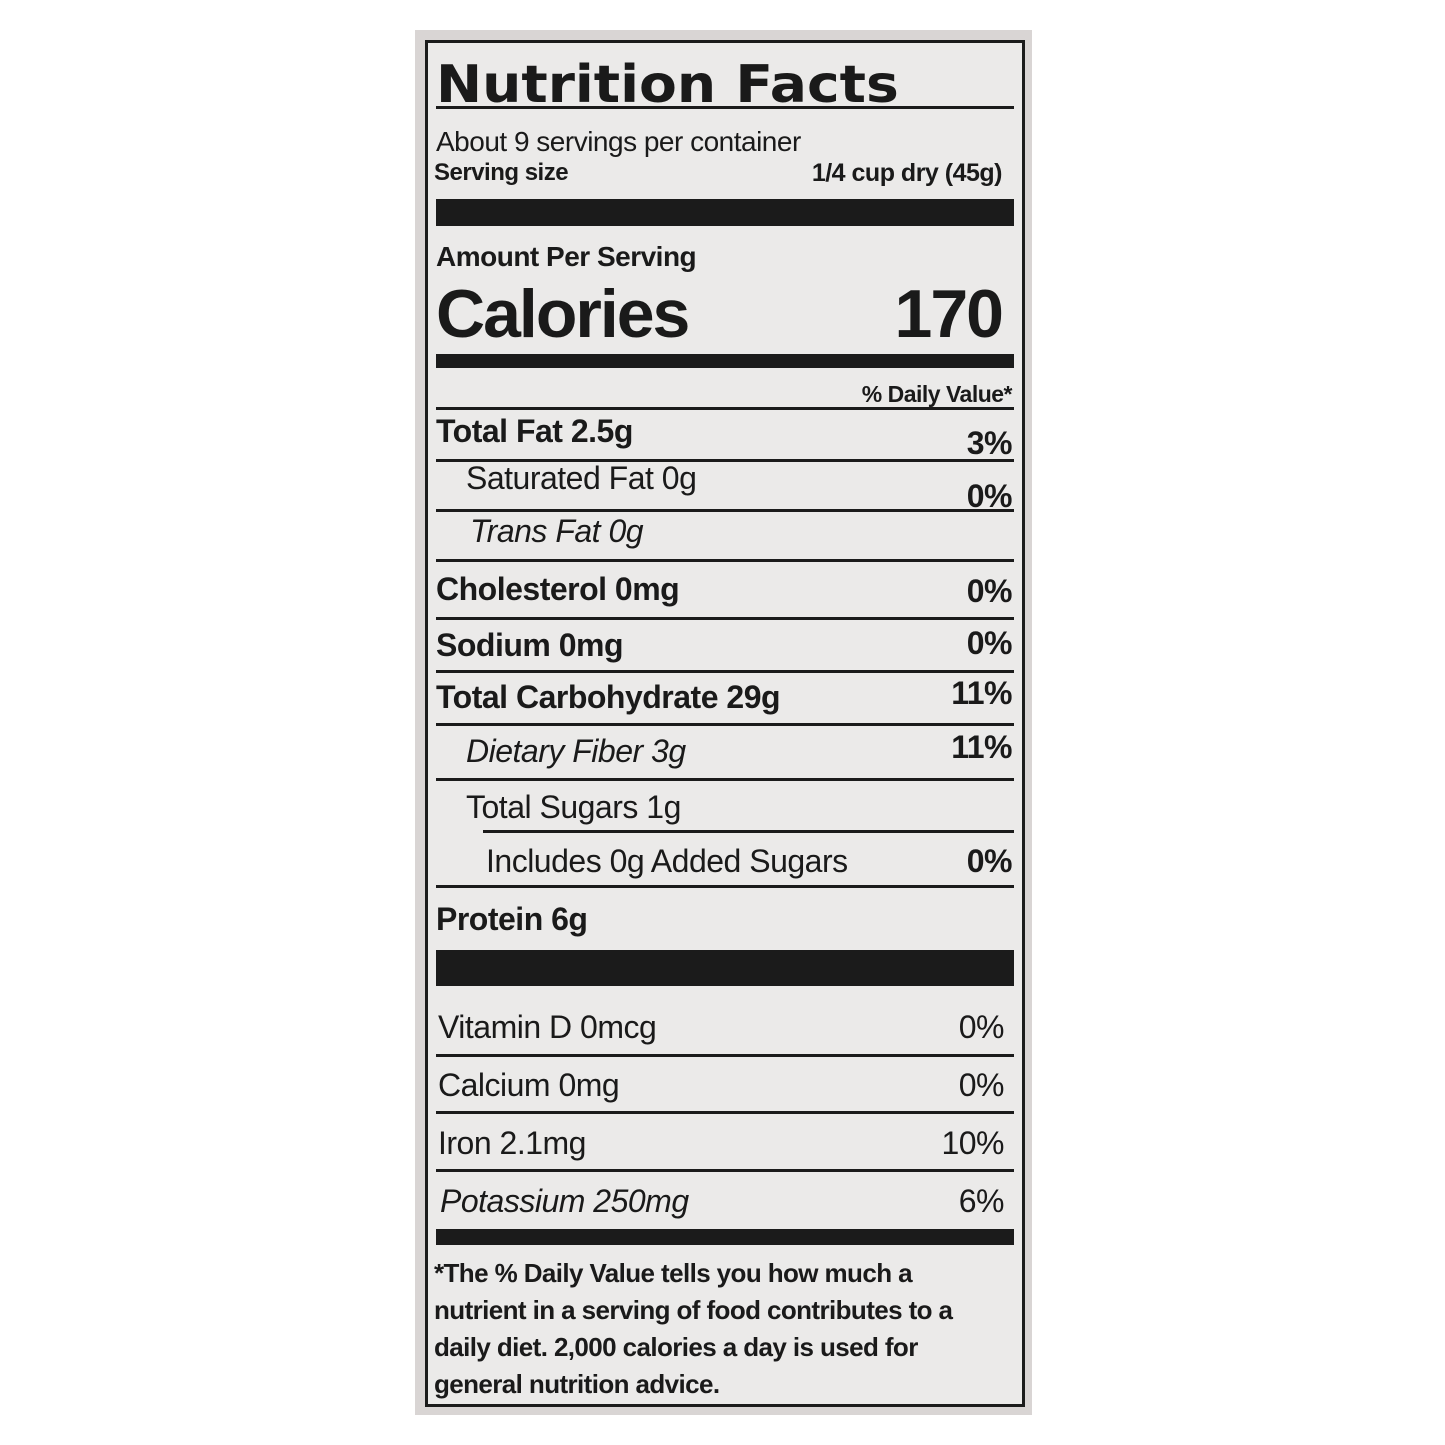 The image size is (1445, 1445). Describe the element at coordinates (981, 1085) in the screenshot. I see `dv-calcium: 0%` at that location.